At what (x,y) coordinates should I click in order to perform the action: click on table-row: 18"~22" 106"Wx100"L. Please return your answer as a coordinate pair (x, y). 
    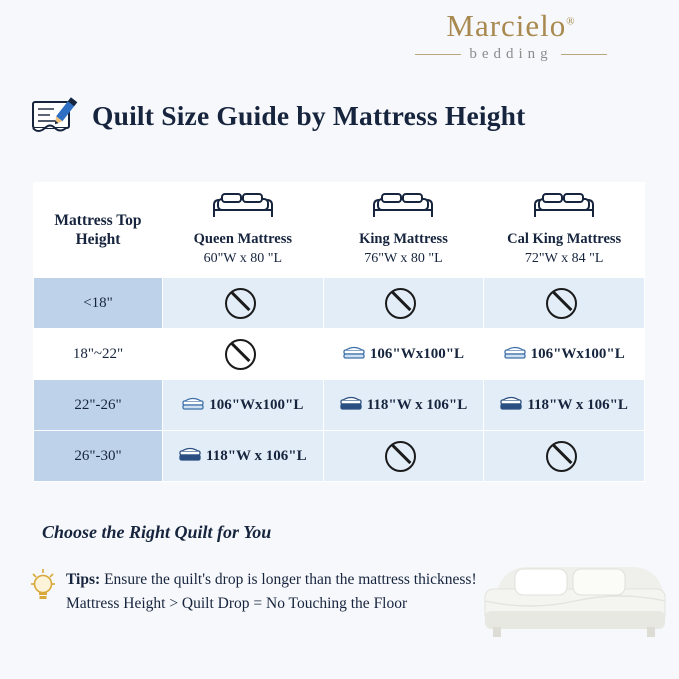
    Looking at the image, I should click on (339, 354).